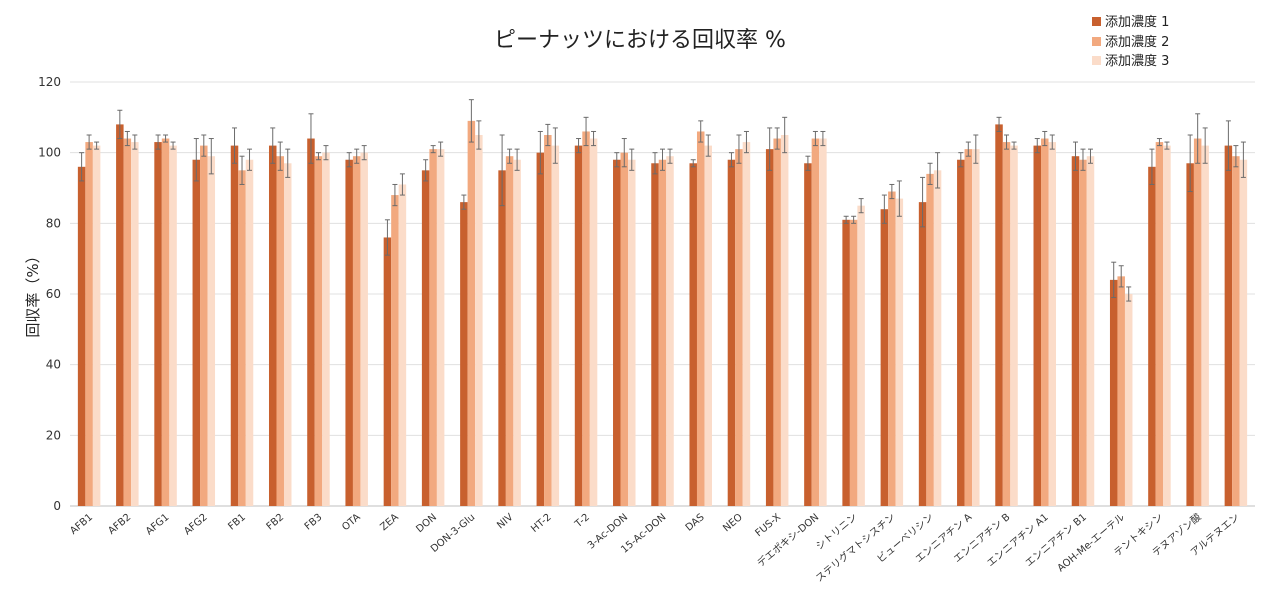 This screenshot has width=1280, height=602. What do you see at coordinates (53, 435) in the screenshot?
I see `y-tick-label: 20` at bounding box center [53, 435].